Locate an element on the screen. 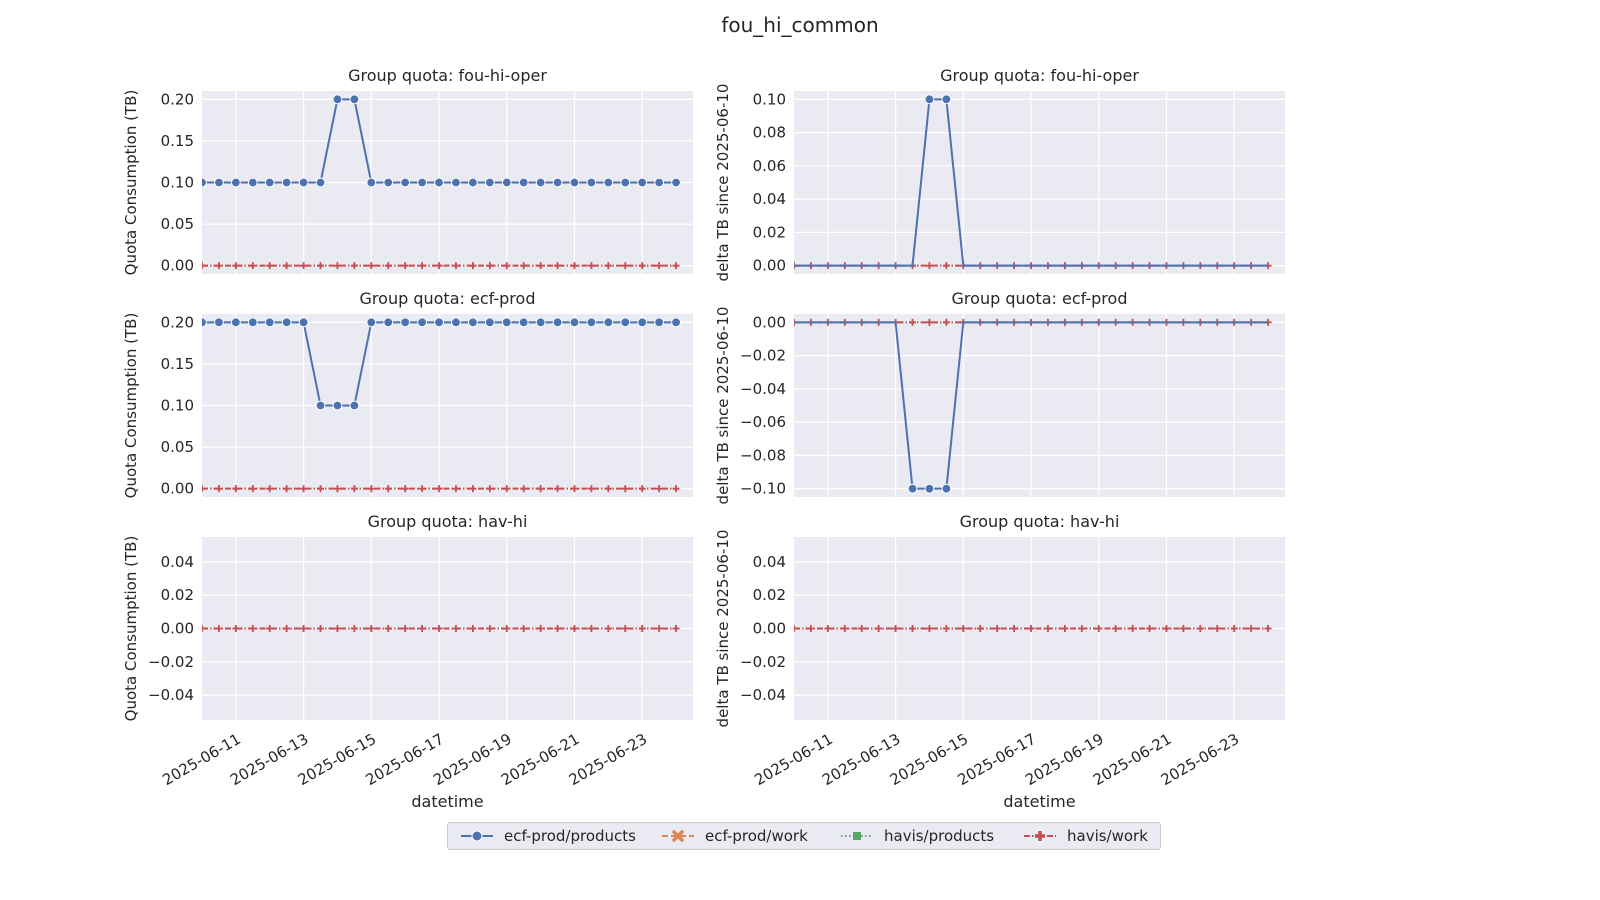 Image resolution: width=1600 pixels, height=900 pixels. y-tick-label: −0.04 is located at coordinates (763, 695).